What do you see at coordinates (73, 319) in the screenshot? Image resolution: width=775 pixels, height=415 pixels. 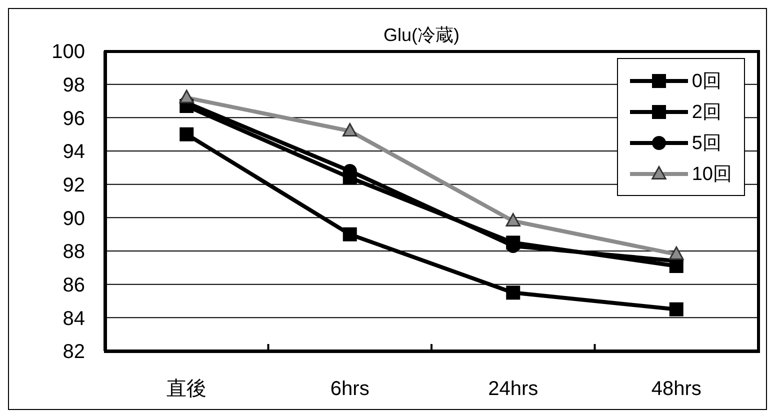 I see `y-tick-label: 84` at bounding box center [73, 319].